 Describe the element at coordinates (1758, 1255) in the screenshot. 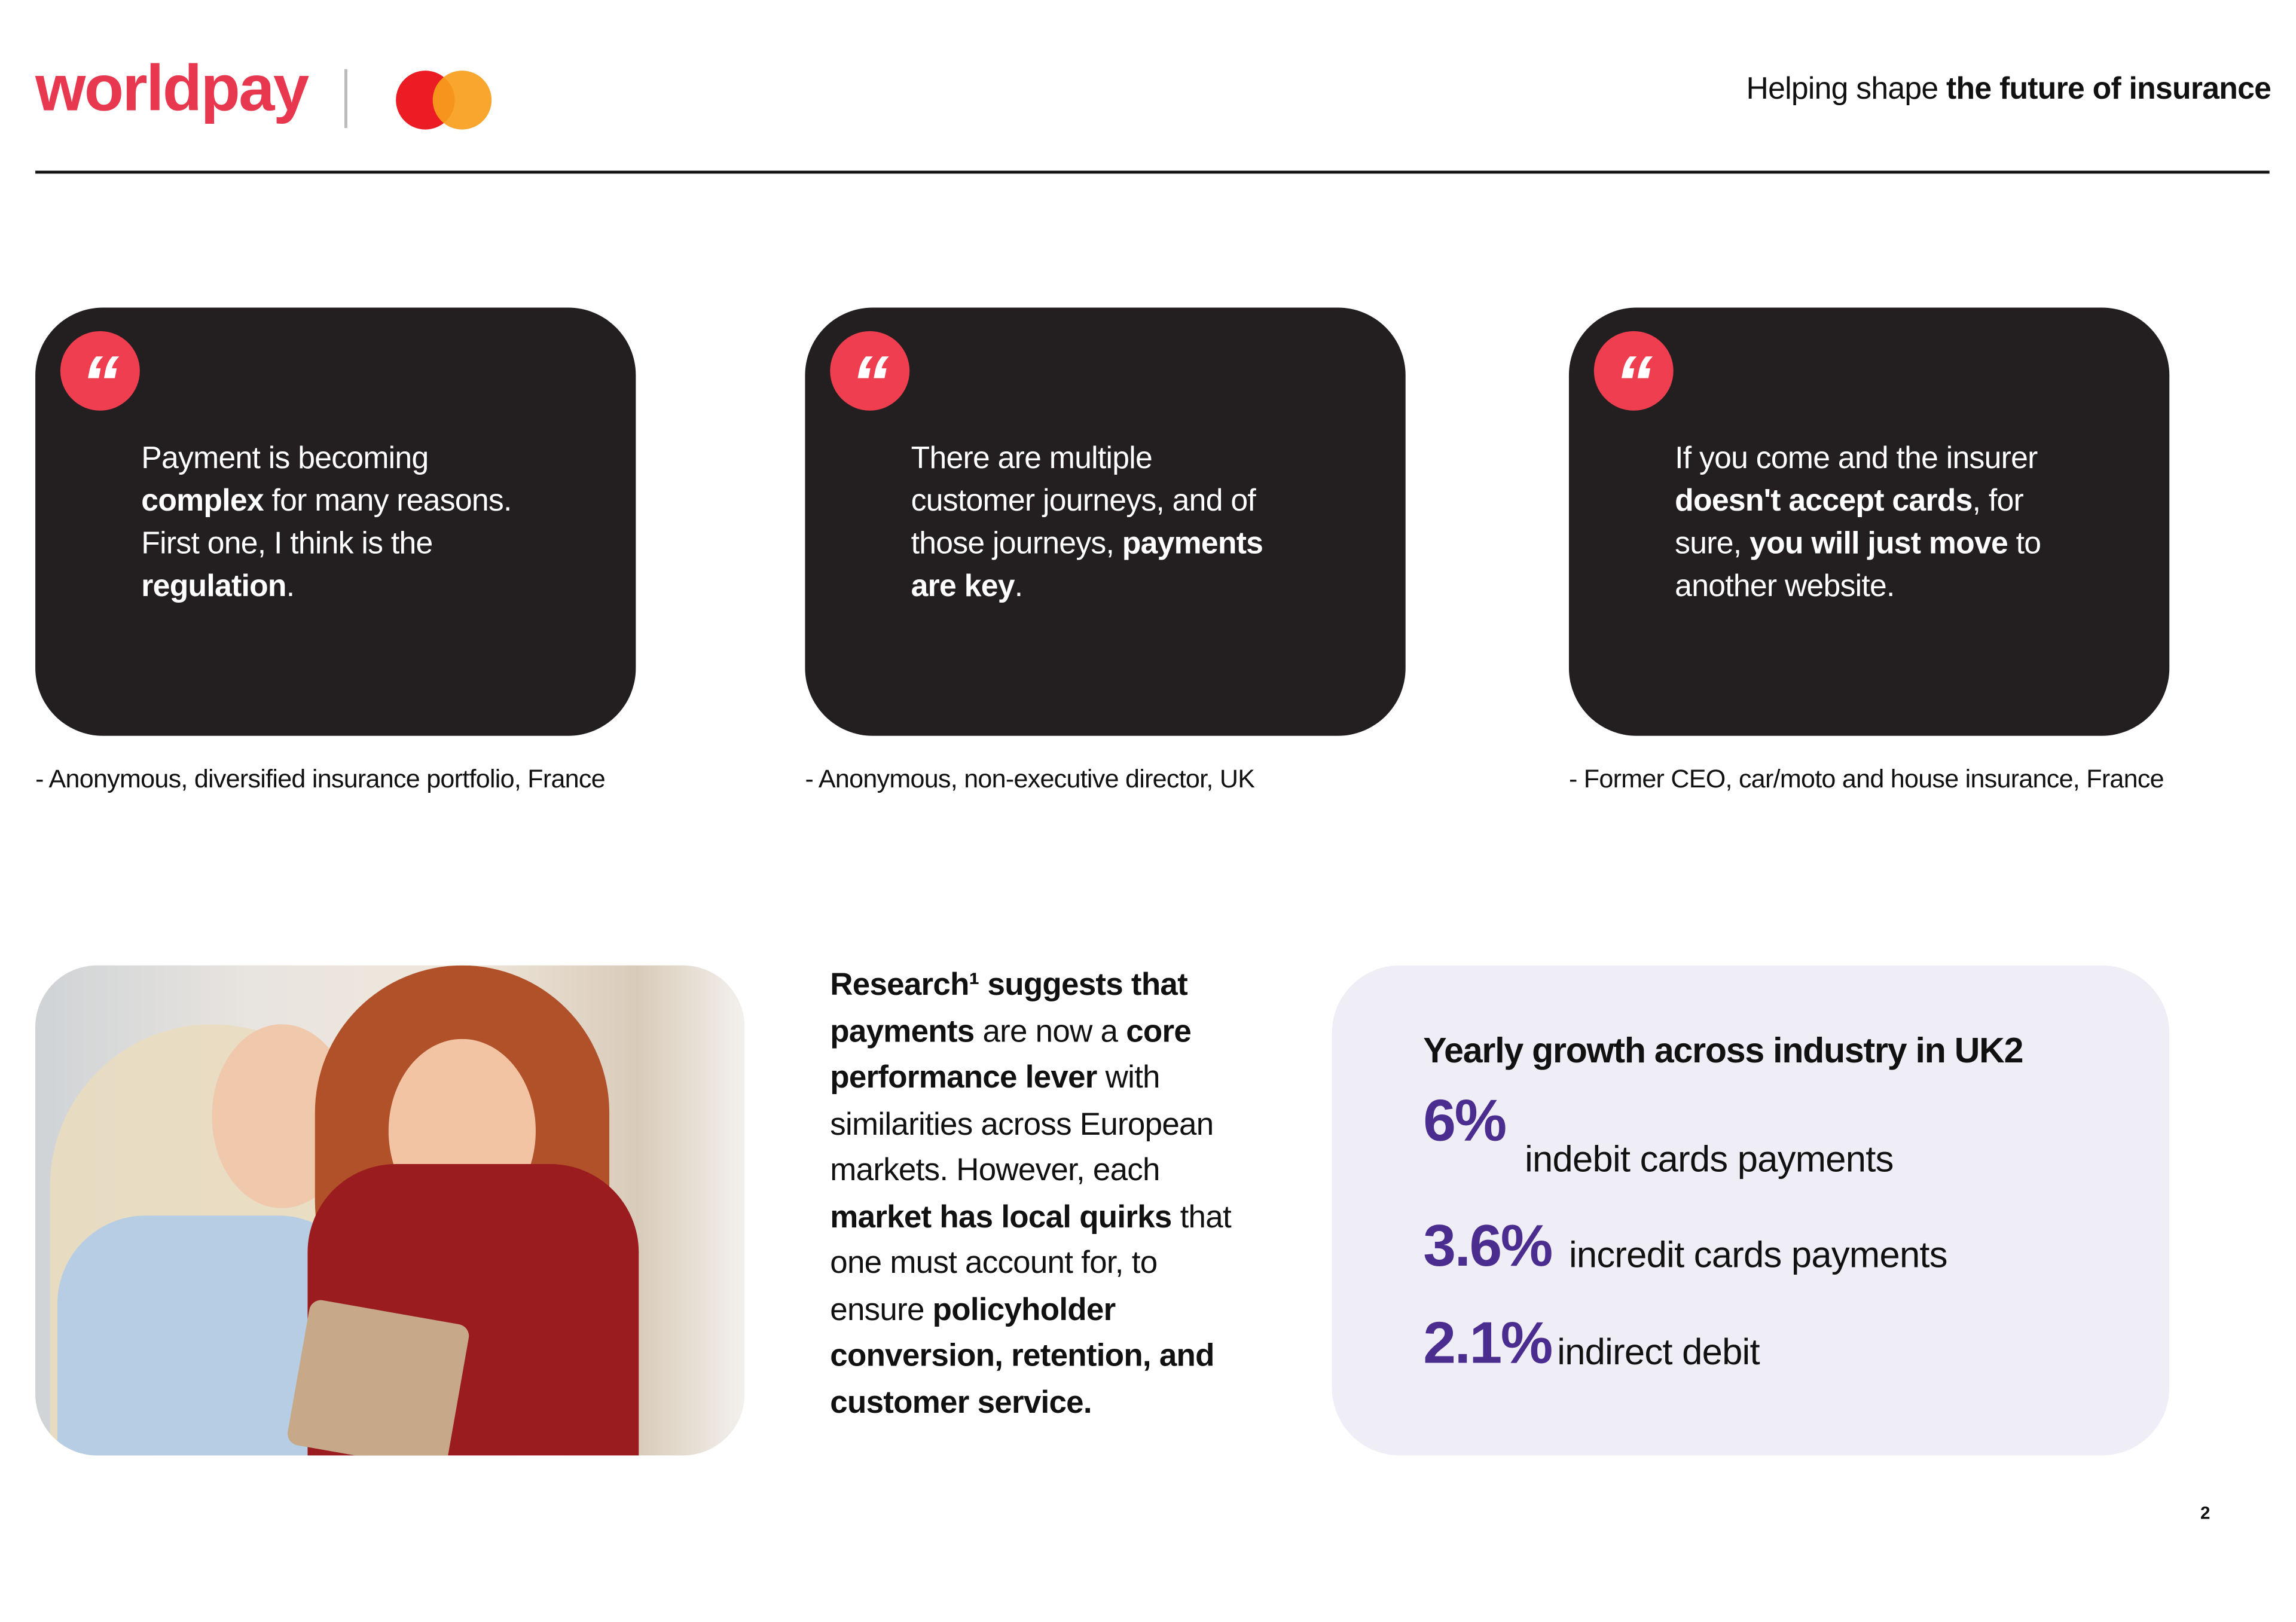

I see `stat-label: incredit cards payments` at that location.